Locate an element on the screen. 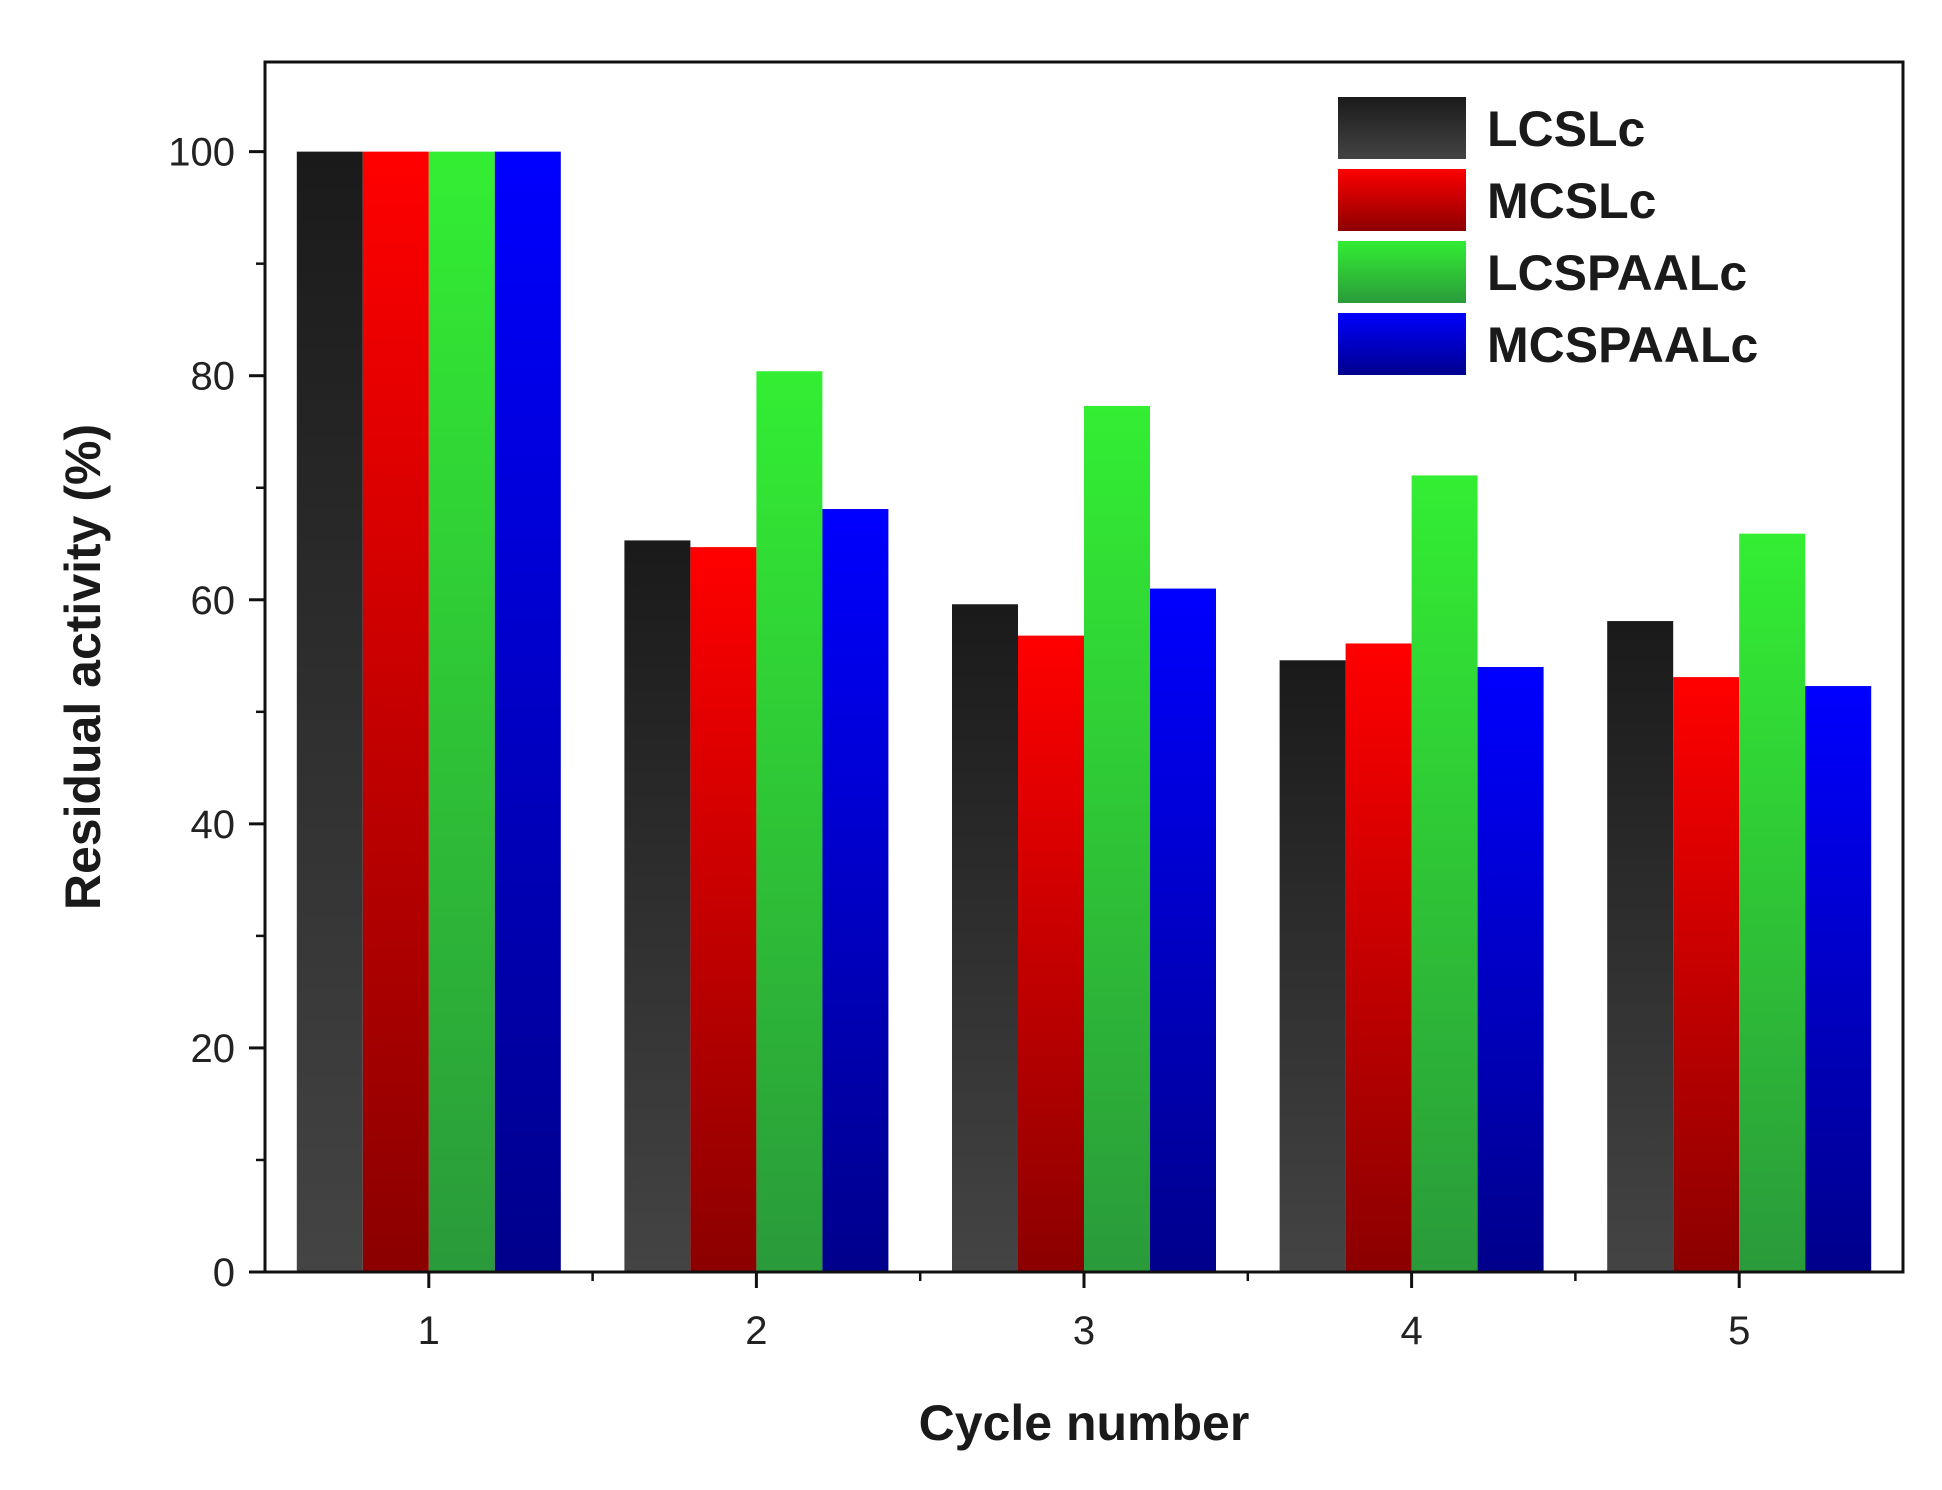 The width and height of the screenshot is (1942, 1490). legend-swatch-lcspaalc is located at coordinates (1402, 272).